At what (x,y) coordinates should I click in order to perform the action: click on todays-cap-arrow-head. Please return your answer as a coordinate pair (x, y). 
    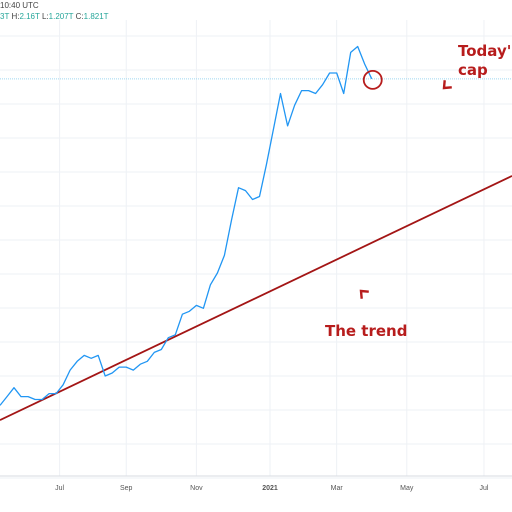
    Looking at the image, I should click on (447, 85).